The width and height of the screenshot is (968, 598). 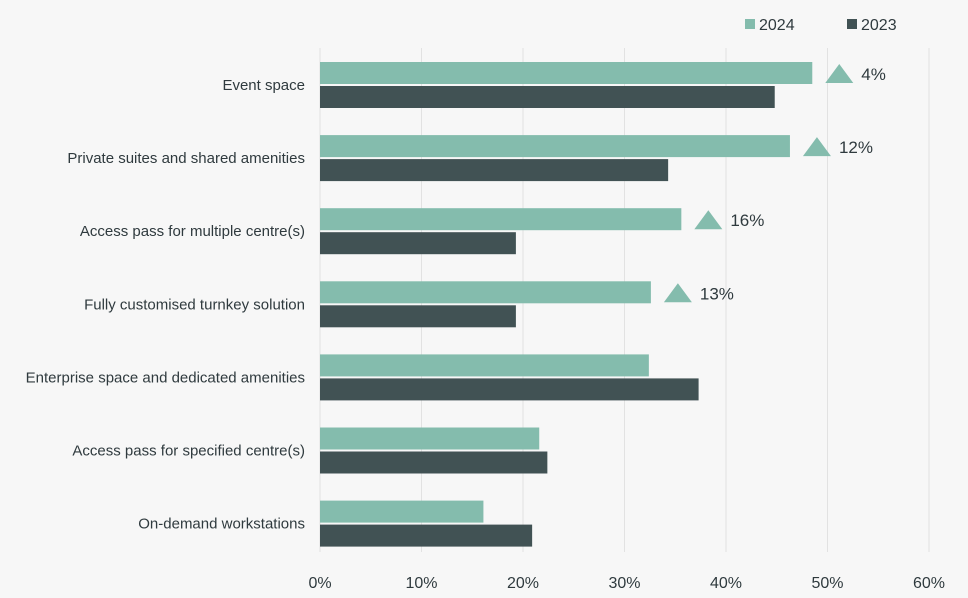 What do you see at coordinates (852, 24) in the screenshot?
I see `legend-swatch-2023` at bounding box center [852, 24].